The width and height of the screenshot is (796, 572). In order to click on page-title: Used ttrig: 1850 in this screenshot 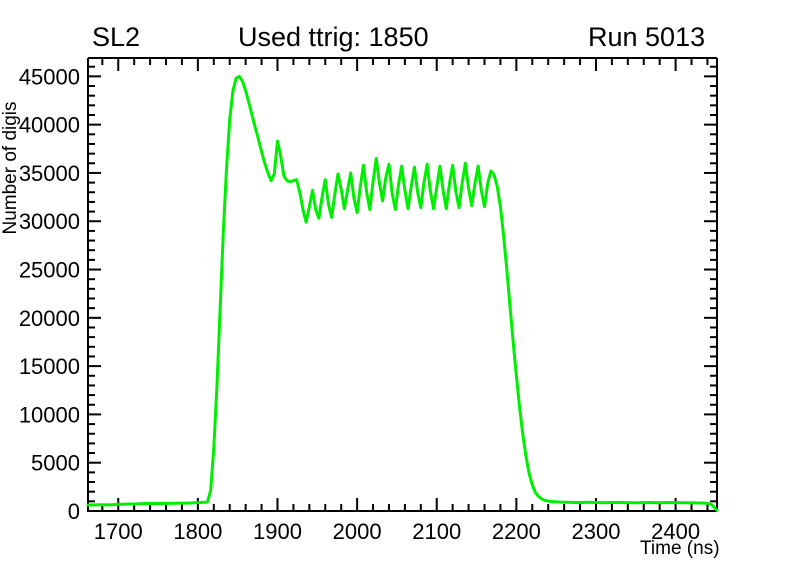, I will do `click(333, 37)`.